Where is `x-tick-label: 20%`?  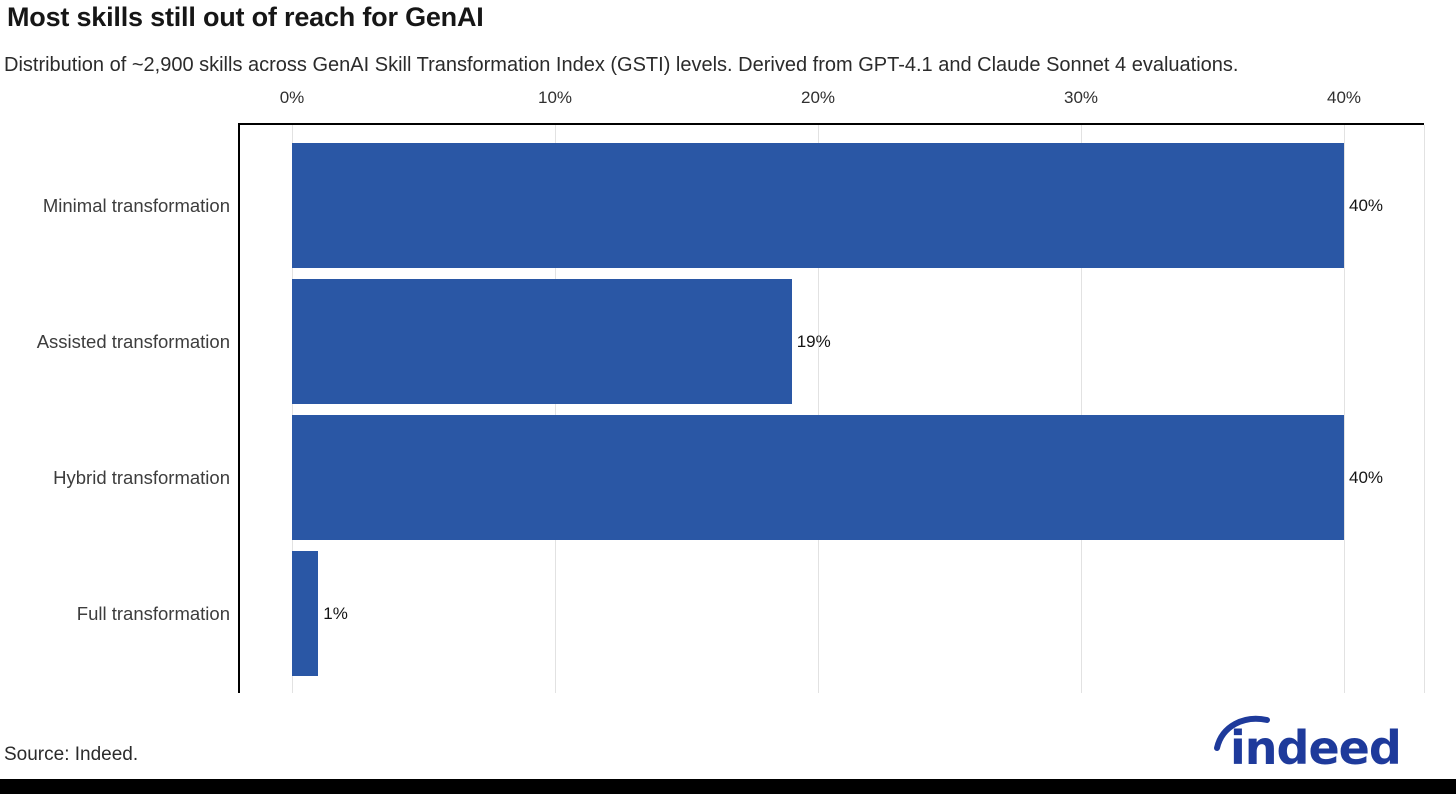
x-tick-label: 20% is located at coordinates (818, 97).